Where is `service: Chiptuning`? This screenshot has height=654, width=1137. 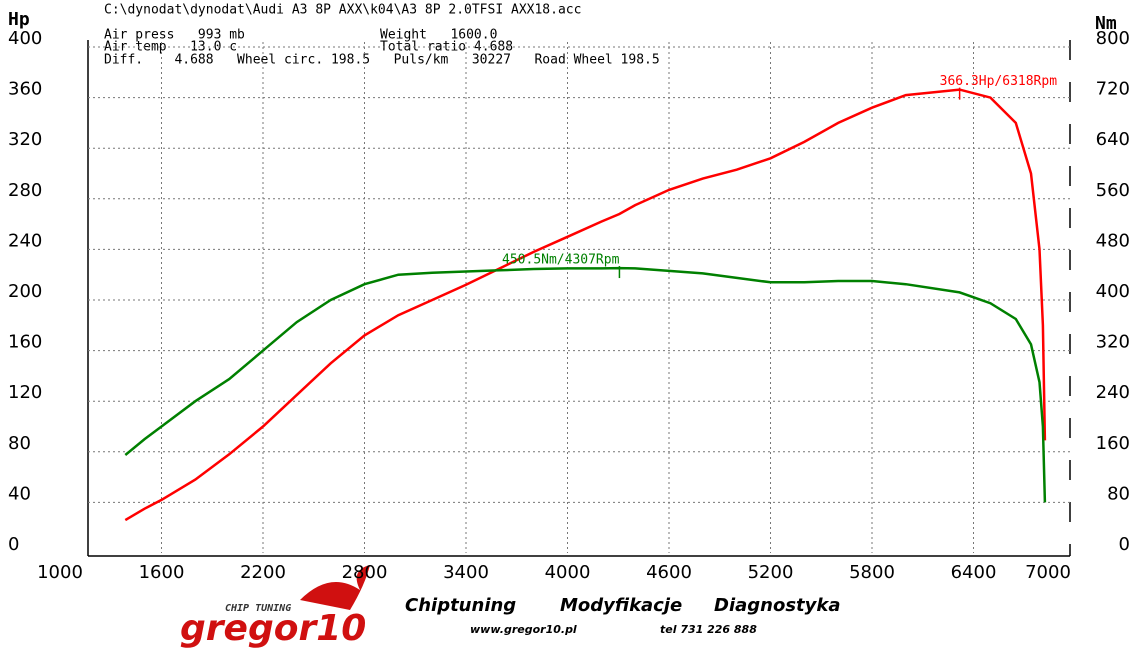 service: Chiptuning is located at coordinates (460, 605).